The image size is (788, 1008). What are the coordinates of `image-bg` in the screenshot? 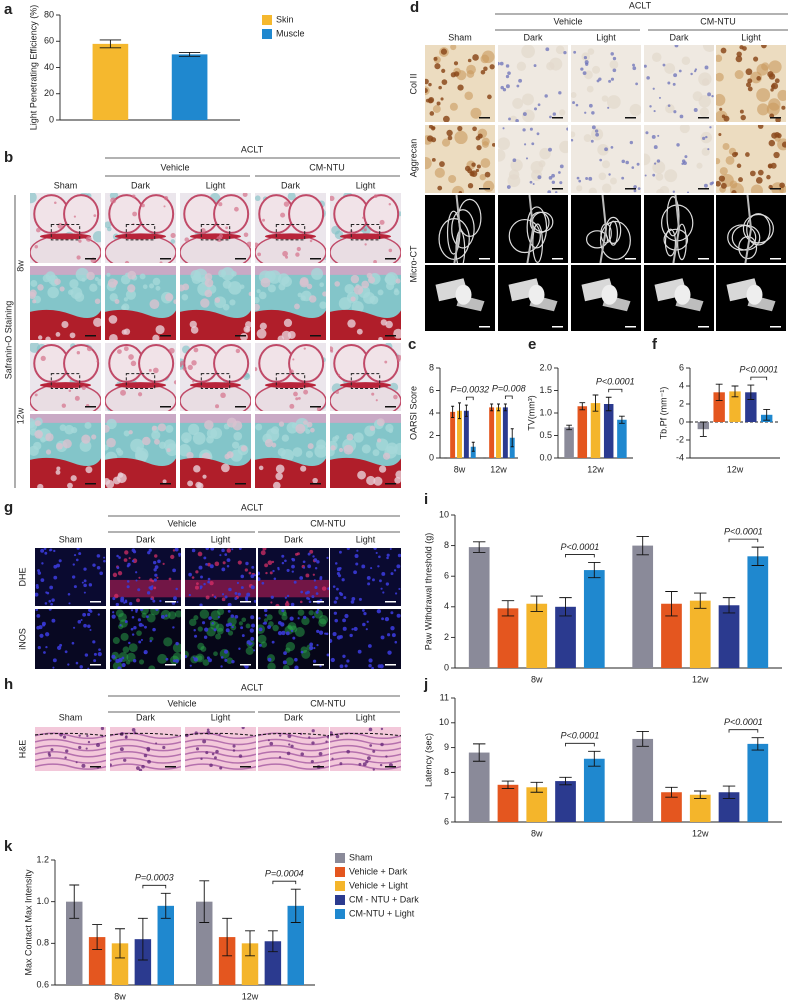 It's located at (533, 83).